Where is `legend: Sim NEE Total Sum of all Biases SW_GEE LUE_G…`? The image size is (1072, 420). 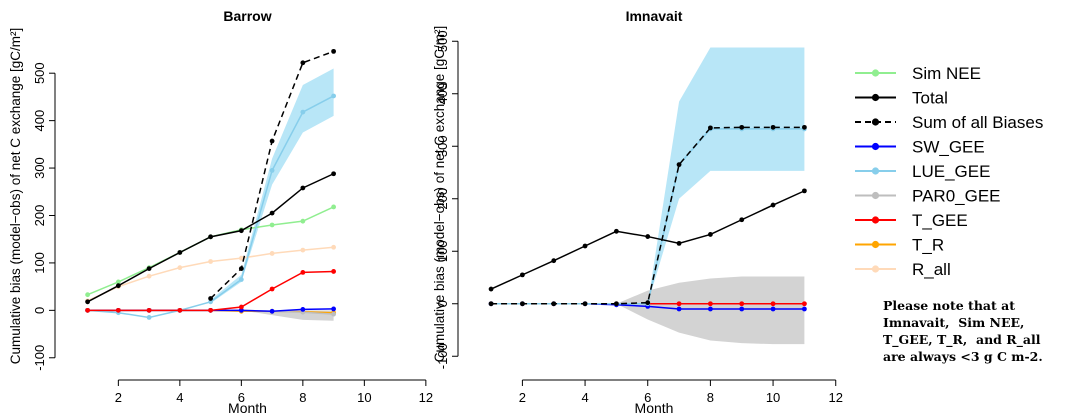 legend: Sim NEE Total Sum of all Biases SW_GEE LUE_G… is located at coordinates (949, 171).